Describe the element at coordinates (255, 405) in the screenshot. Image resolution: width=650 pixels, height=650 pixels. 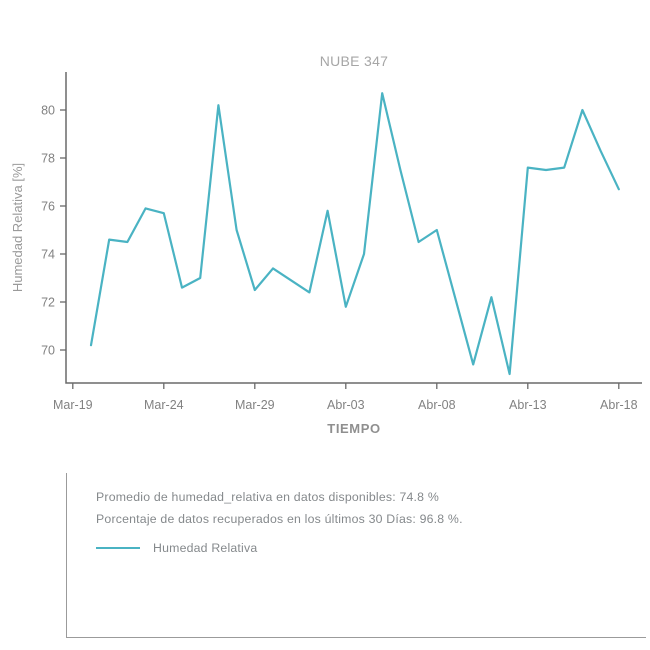
I see `x-axis-tick-label: Mar-29` at that location.